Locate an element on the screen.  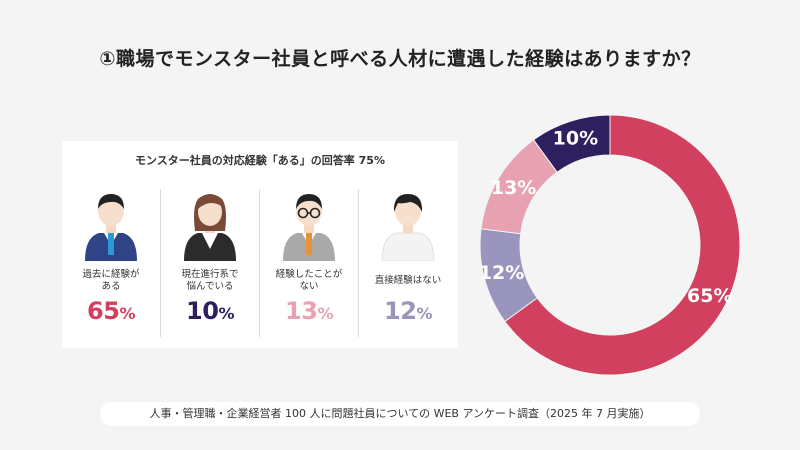
stat-column-no-direct-experience: 直接経験はない 12% is located at coordinates (408, 262).